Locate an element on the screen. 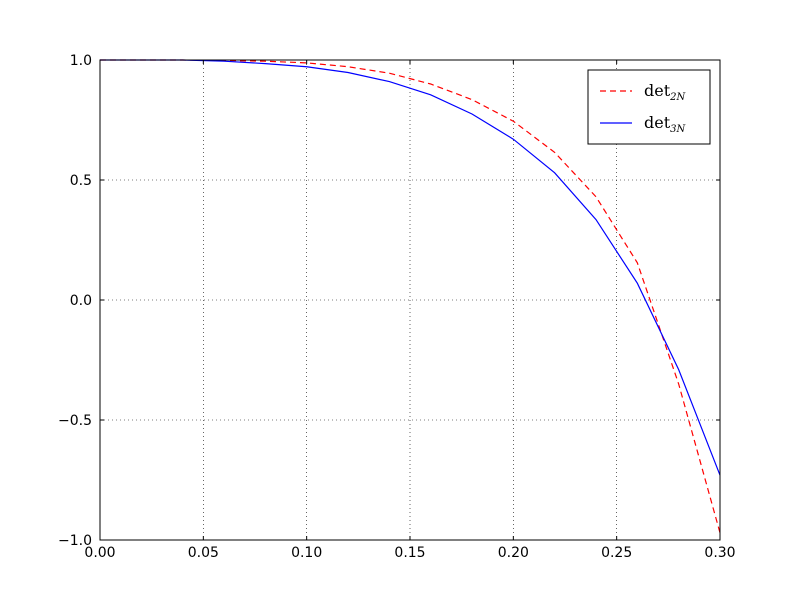 This screenshot has height=604, width=800. legend-label: det3N is located at coordinates (665, 124).